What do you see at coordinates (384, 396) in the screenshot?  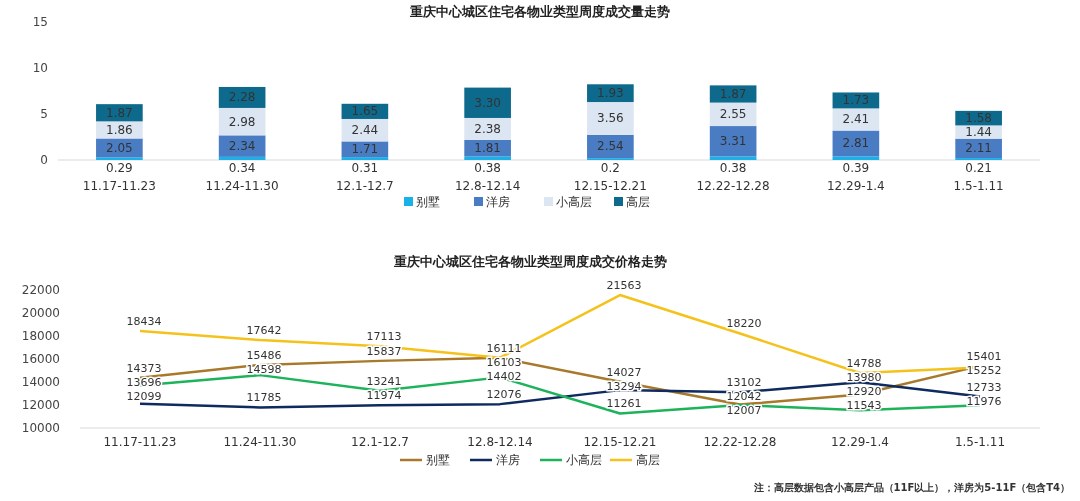 I see `data-label: 11974` at bounding box center [384, 396].